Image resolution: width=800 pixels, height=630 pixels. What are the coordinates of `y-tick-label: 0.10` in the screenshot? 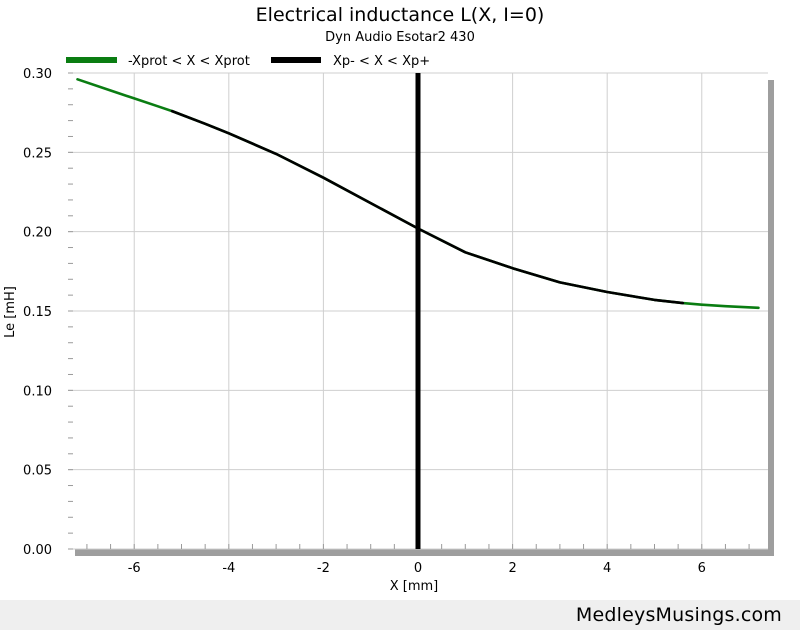 It's located at (37, 391).